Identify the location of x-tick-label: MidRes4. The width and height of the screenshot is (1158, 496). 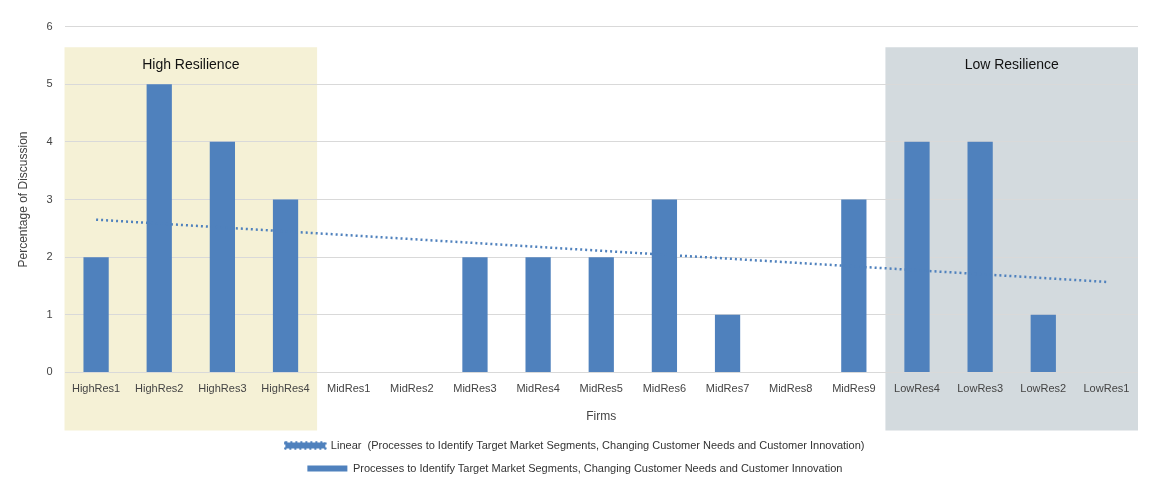
(538, 388).